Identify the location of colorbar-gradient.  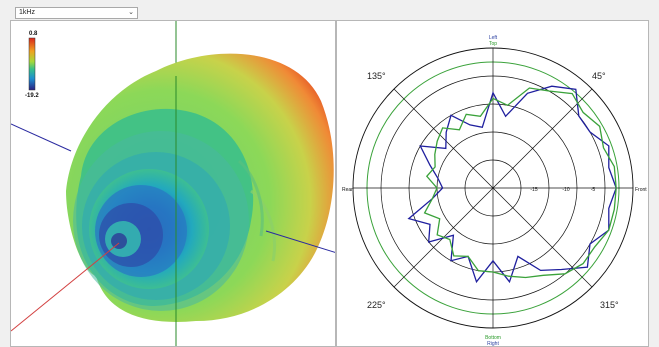
(32, 64).